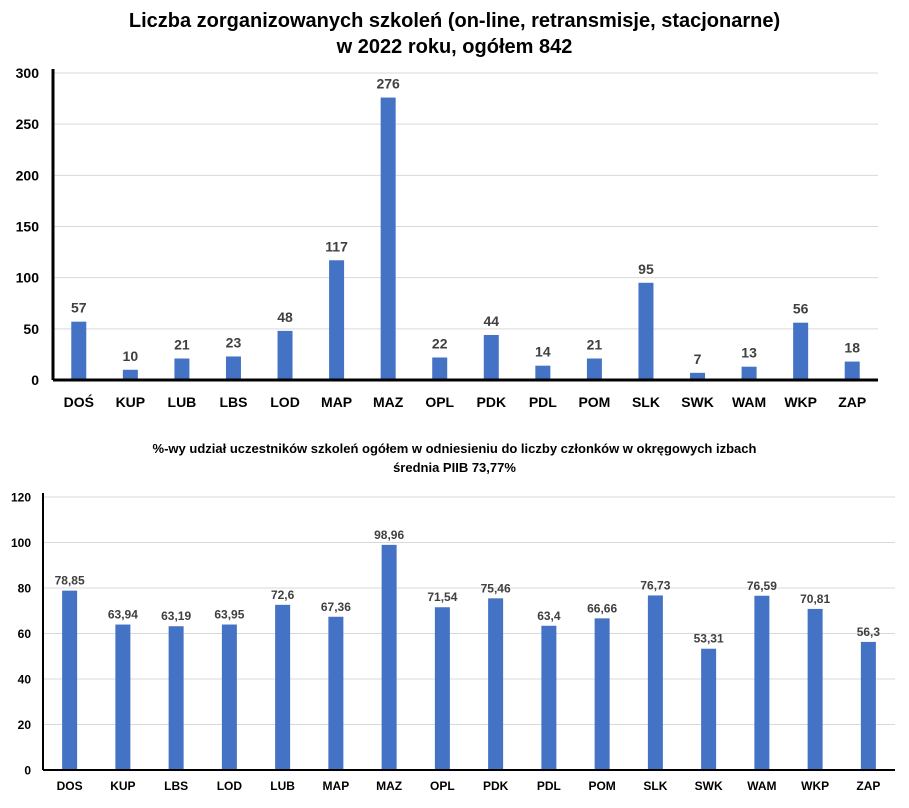 The width and height of the screenshot is (909, 808). I want to click on x-tick-label: MAP, so click(336, 402).